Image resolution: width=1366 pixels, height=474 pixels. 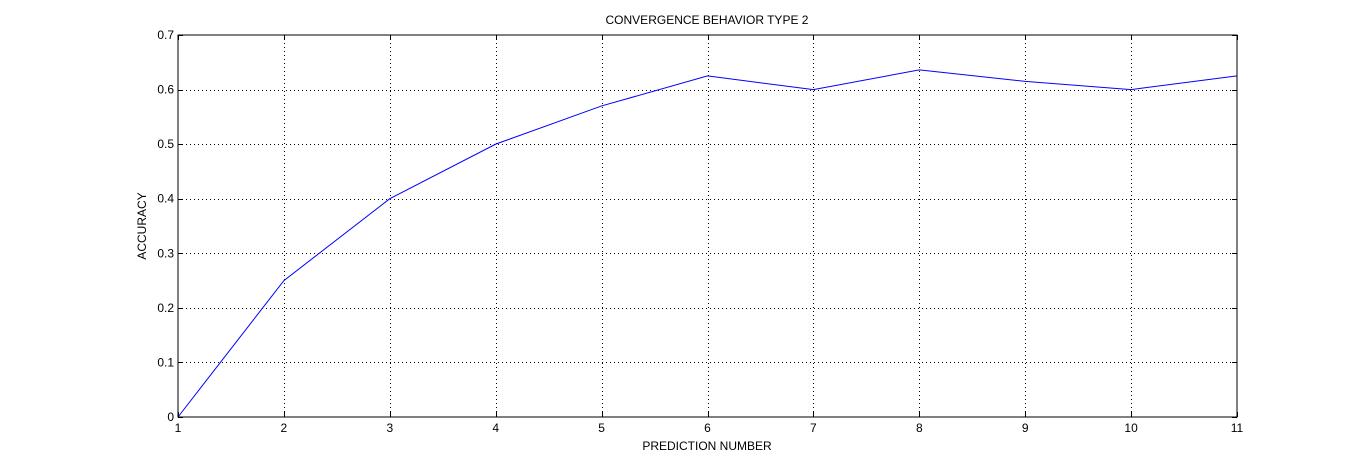 What do you see at coordinates (142, 225) in the screenshot?
I see `y-axis-label: ACCURACY` at bounding box center [142, 225].